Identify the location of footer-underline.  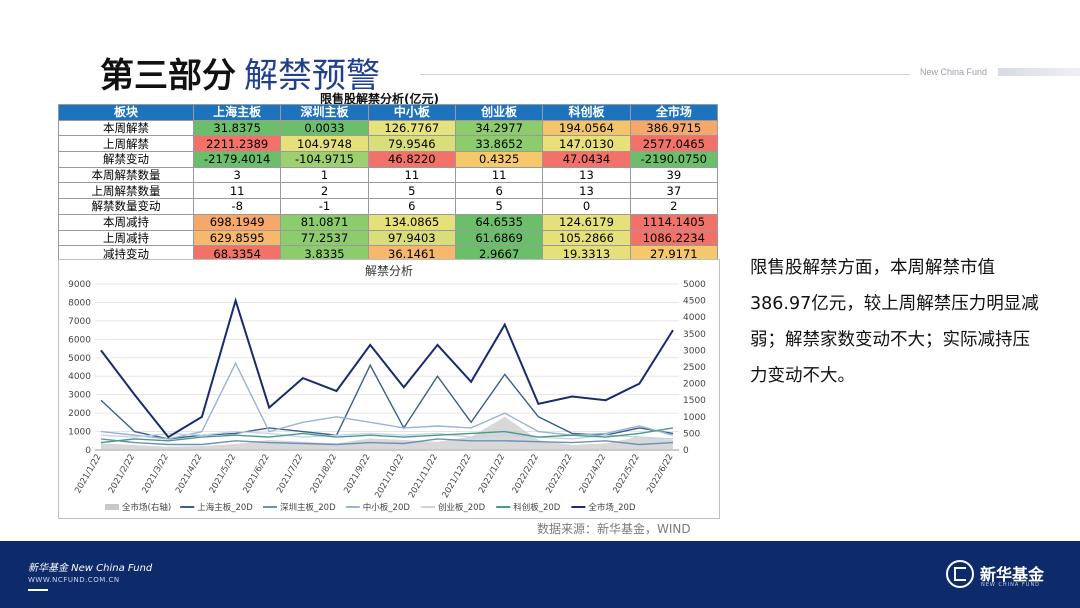
(38, 590).